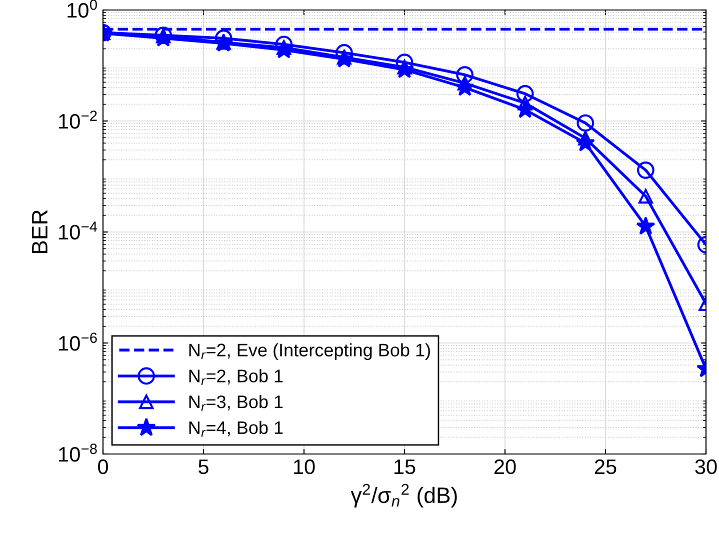 Image resolution: width=719 pixels, height=550 pixels. What do you see at coordinates (203, 467) in the screenshot?
I see `x-tick-label: 5` at bounding box center [203, 467].